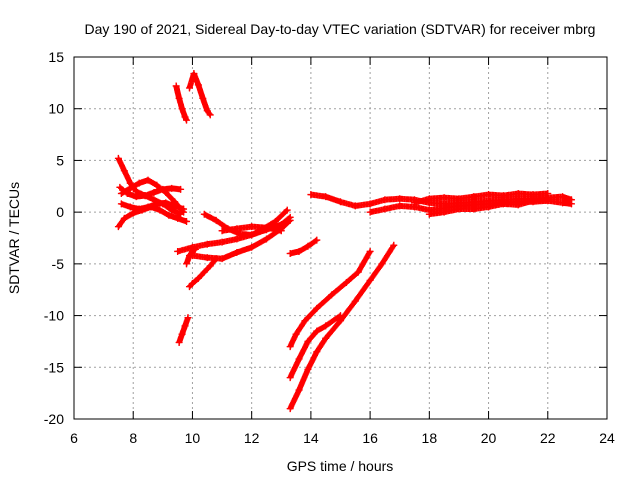 The image size is (640, 480). I want to click on x-tick-label: 14, so click(311, 438).